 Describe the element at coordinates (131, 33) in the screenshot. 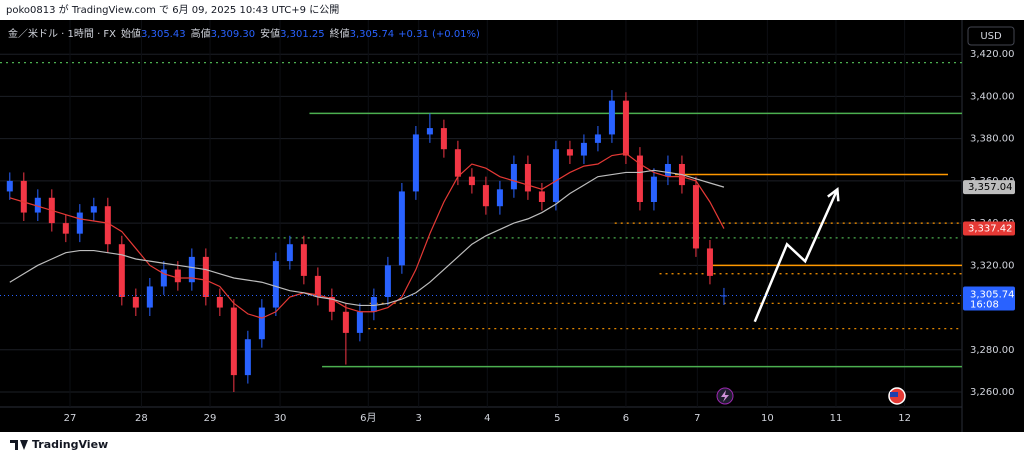

I see `legend-part: 始値` at that location.